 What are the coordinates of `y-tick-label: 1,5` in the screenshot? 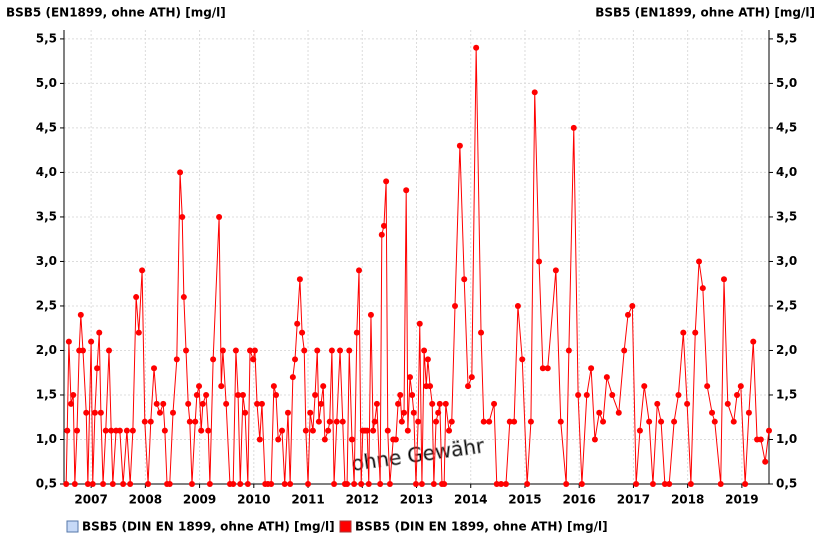 It's located at (46, 394).